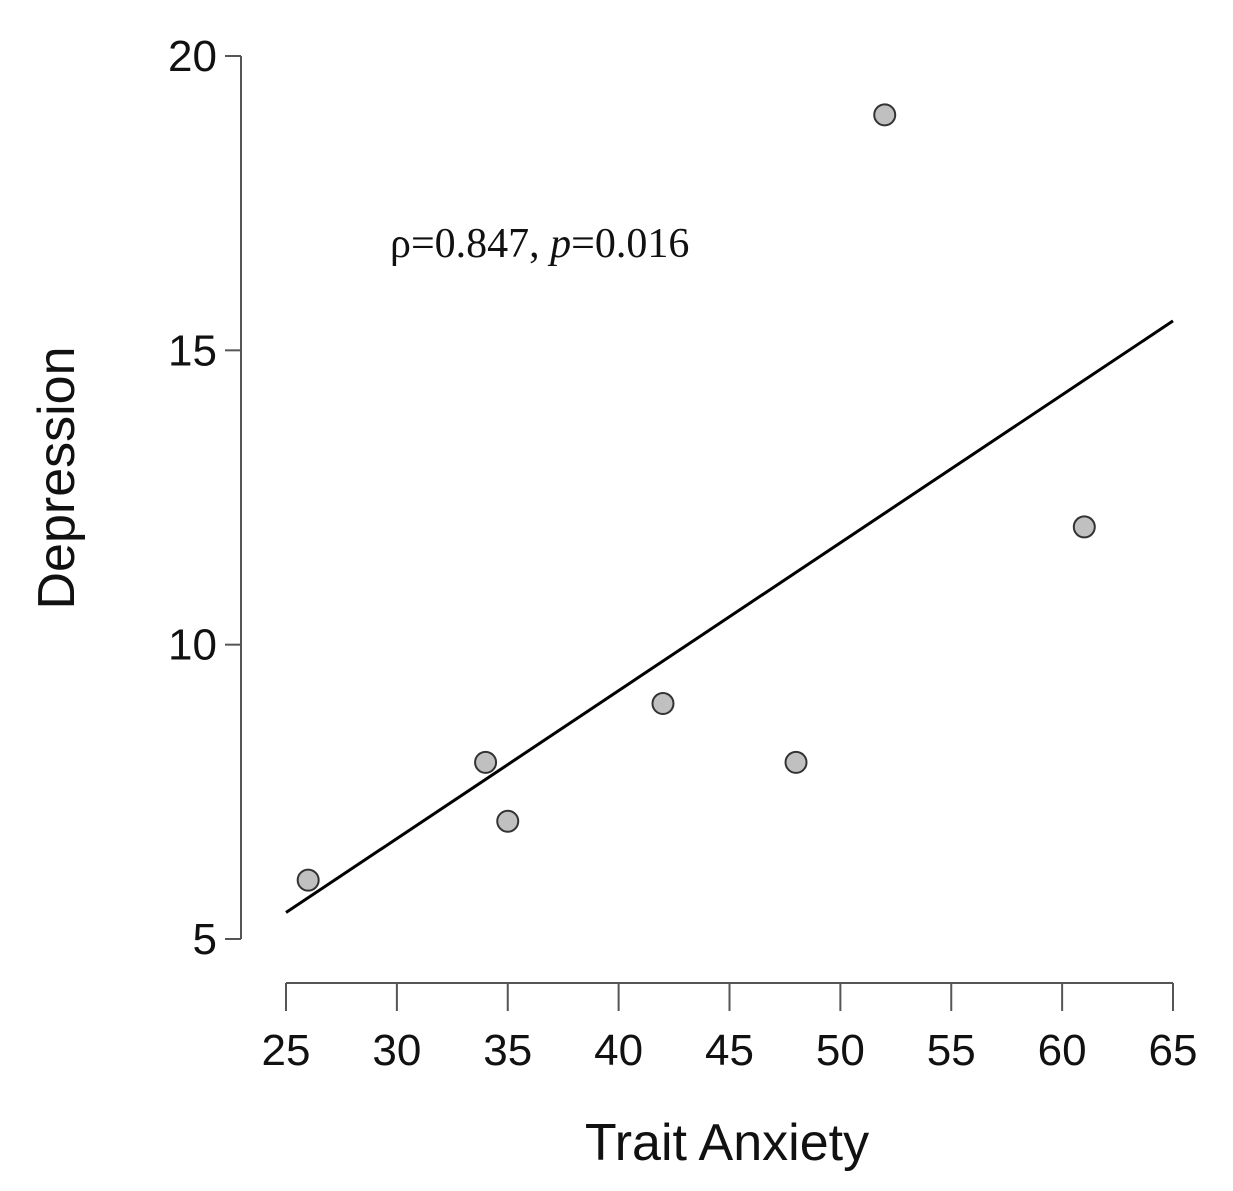  Describe the element at coordinates (286, 1050) in the screenshot. I see `x-tick-label: 25` at that location.